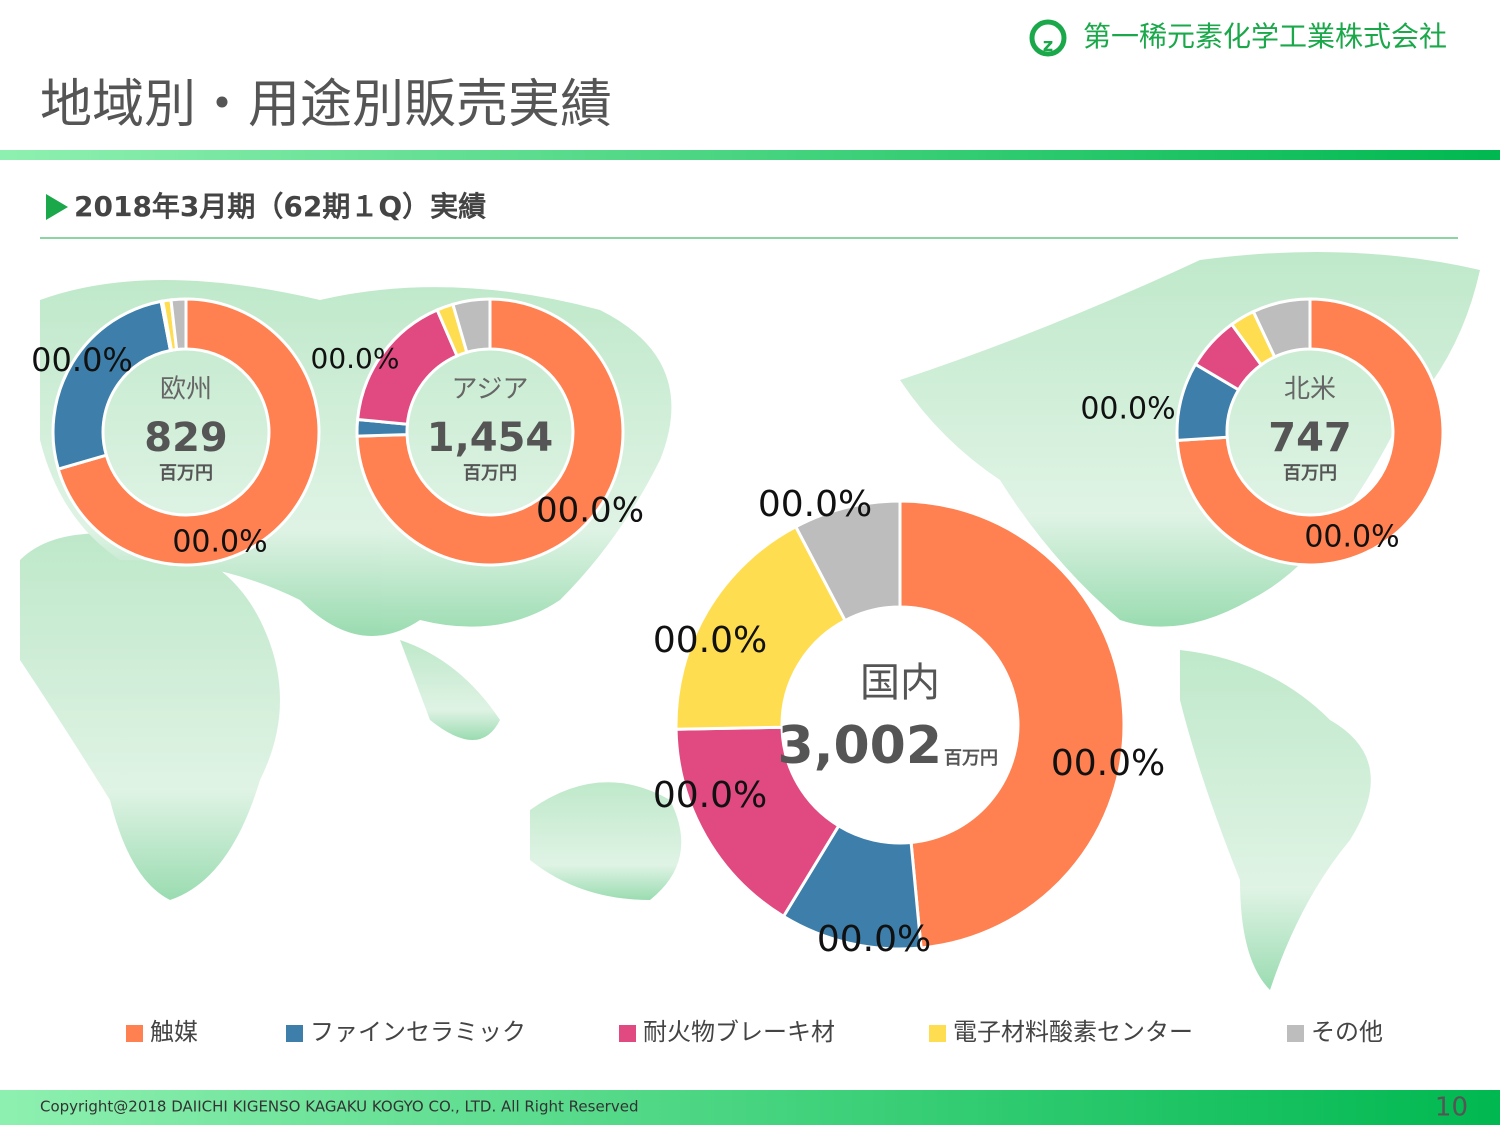  What do you see at coordinates (1073, 1032) in the screenshot?
I see `legend-label: 電子材料酸素センター` at bounding box center [1073, 1032].